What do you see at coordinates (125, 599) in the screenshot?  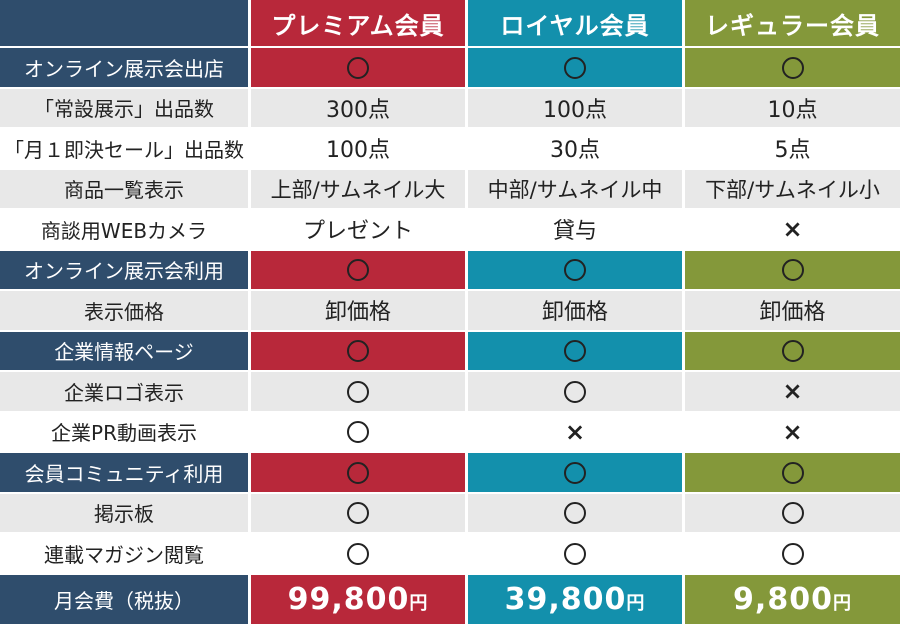 I see `price-label: 月会費（税抜）` at bounding box center [125, 599].